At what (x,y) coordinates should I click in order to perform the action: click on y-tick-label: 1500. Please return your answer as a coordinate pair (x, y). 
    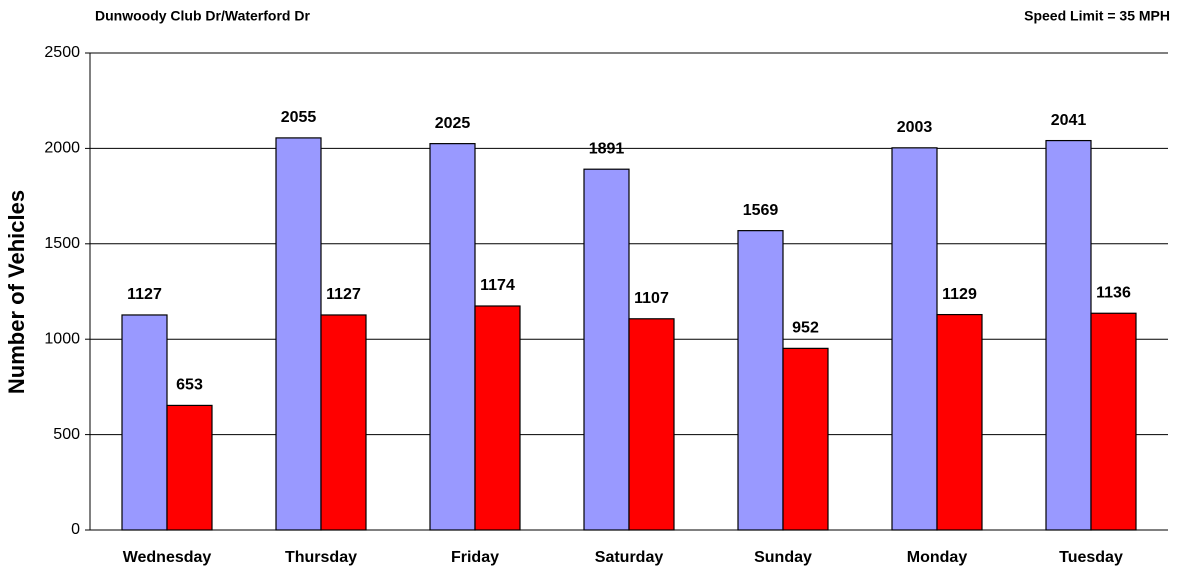
    Looking at the image, I should click on (62, 243).